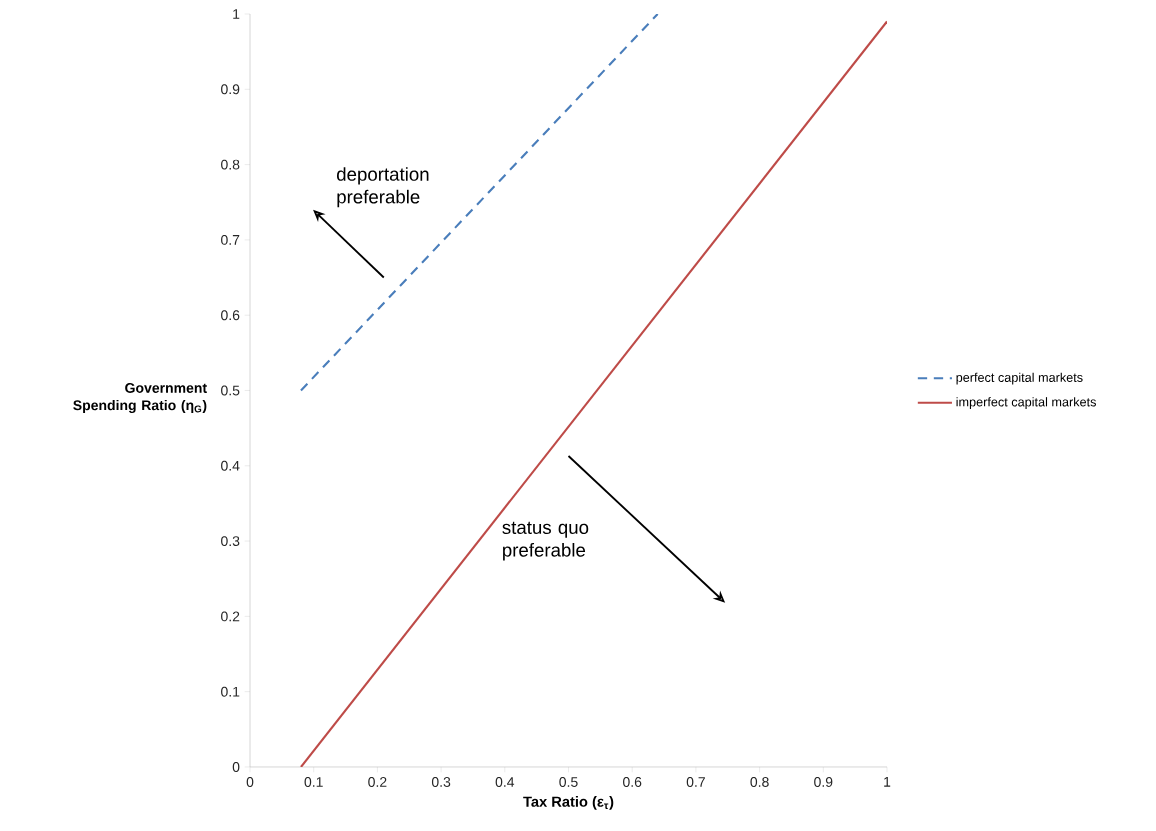 This screenshot has width=1156, height=831. Describe the element at coordinates (1026, 403) in the screenshot. I see `legend-label: imperfect capital markets` at that location.